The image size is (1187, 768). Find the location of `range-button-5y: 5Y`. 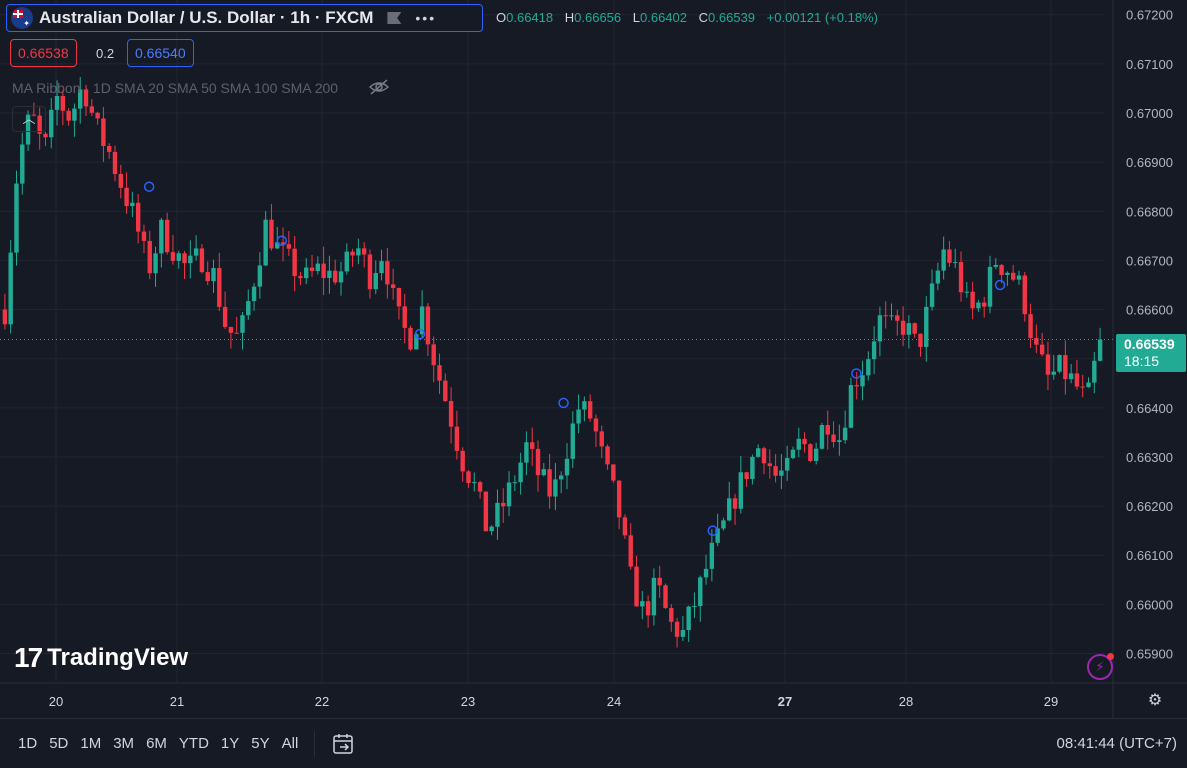

range-button-5y: 5Y is located at coordinates (260, 743).